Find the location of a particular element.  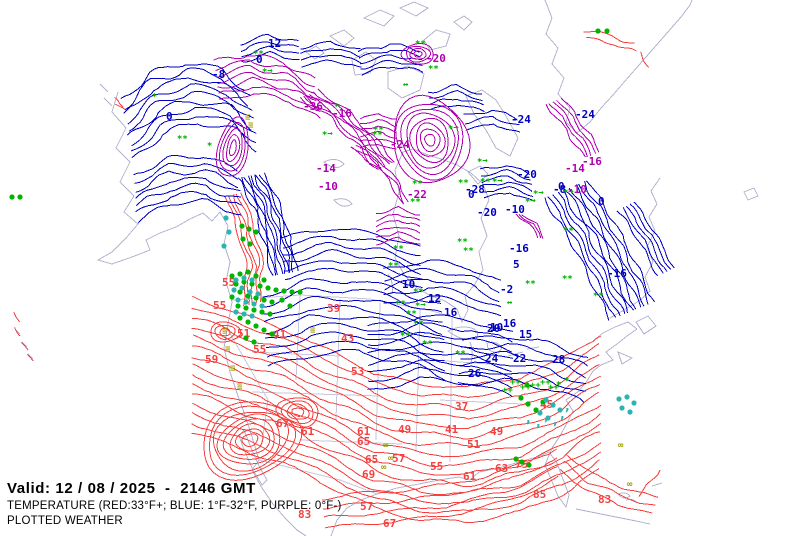

contour-label: 5 is located at coordinates (516, 264).